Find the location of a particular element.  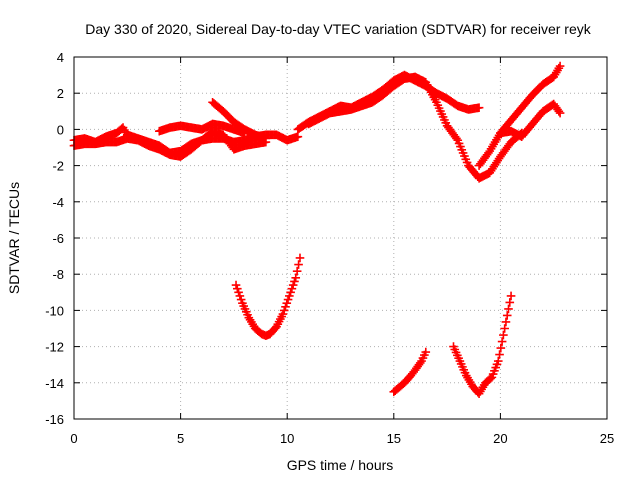

y-tick-label: -4 is located at coordinates (58, 202).